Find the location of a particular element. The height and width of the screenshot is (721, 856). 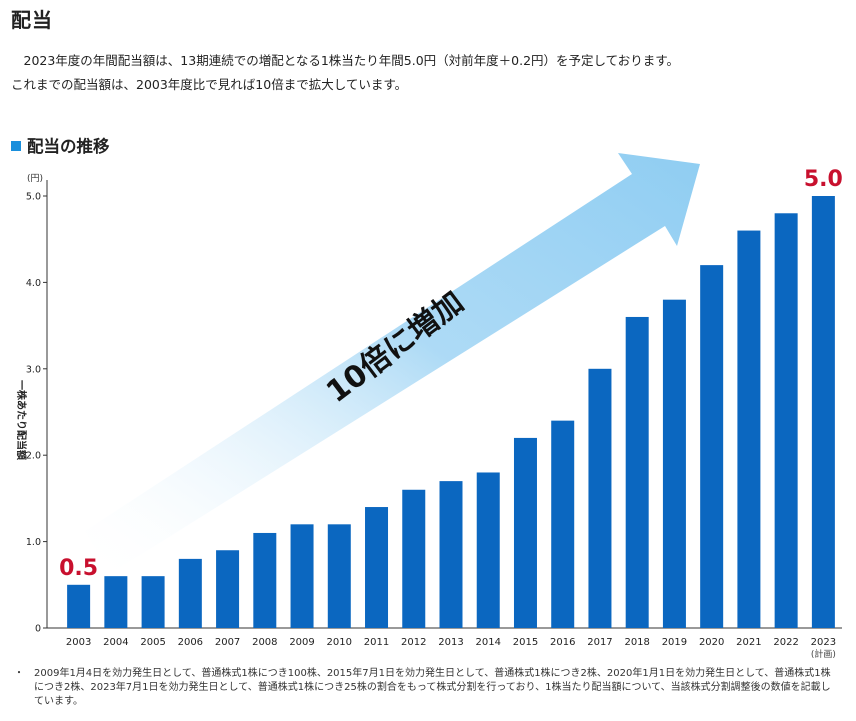

x-tick-label: 2020 is located at coordinates (711, 642).